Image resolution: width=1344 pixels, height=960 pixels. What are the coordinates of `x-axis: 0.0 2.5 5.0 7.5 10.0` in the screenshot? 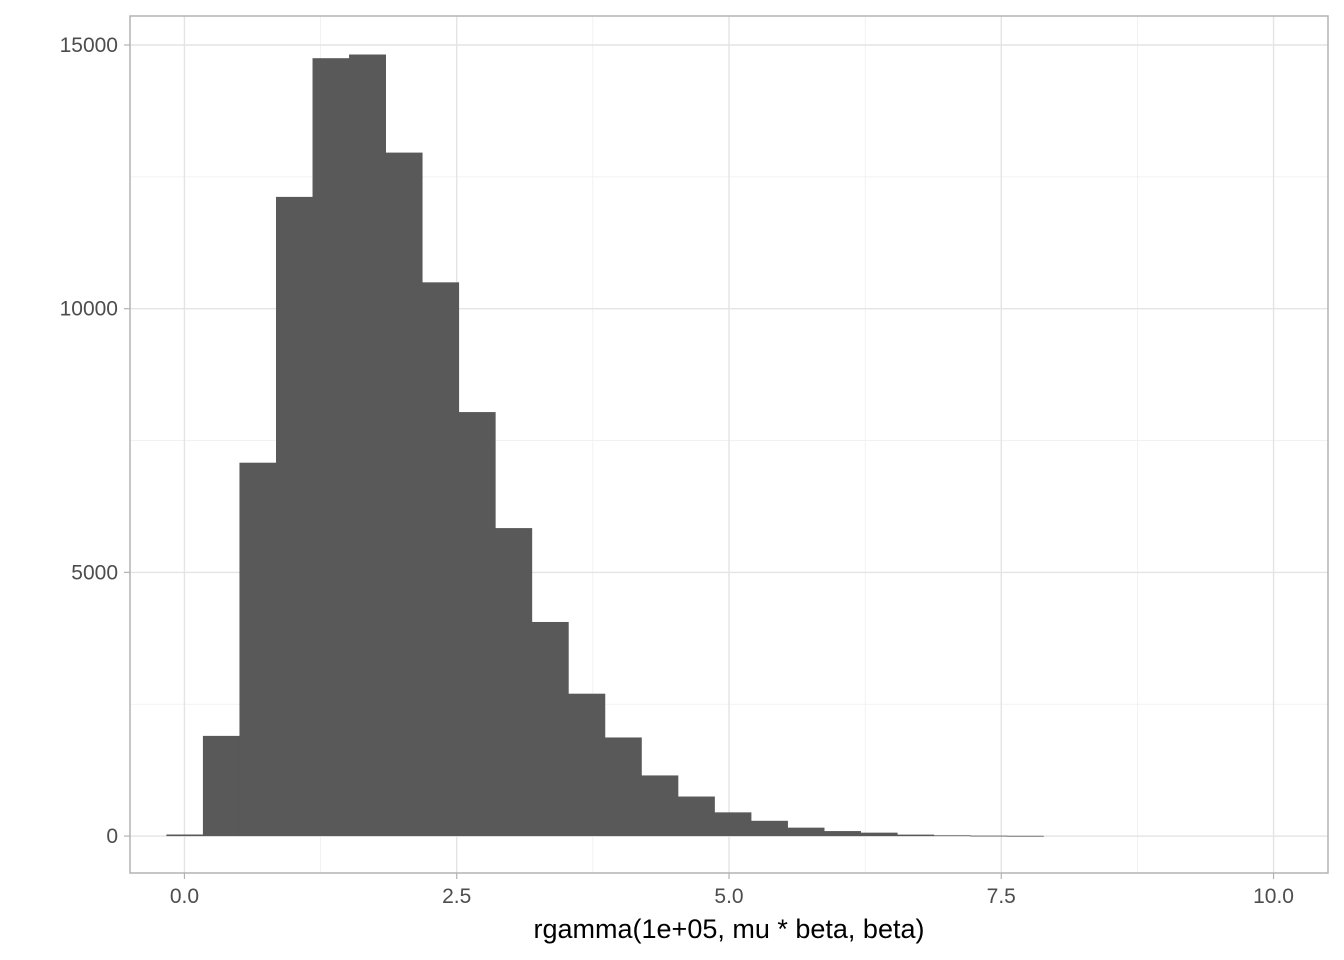 It's located at (732, 890).